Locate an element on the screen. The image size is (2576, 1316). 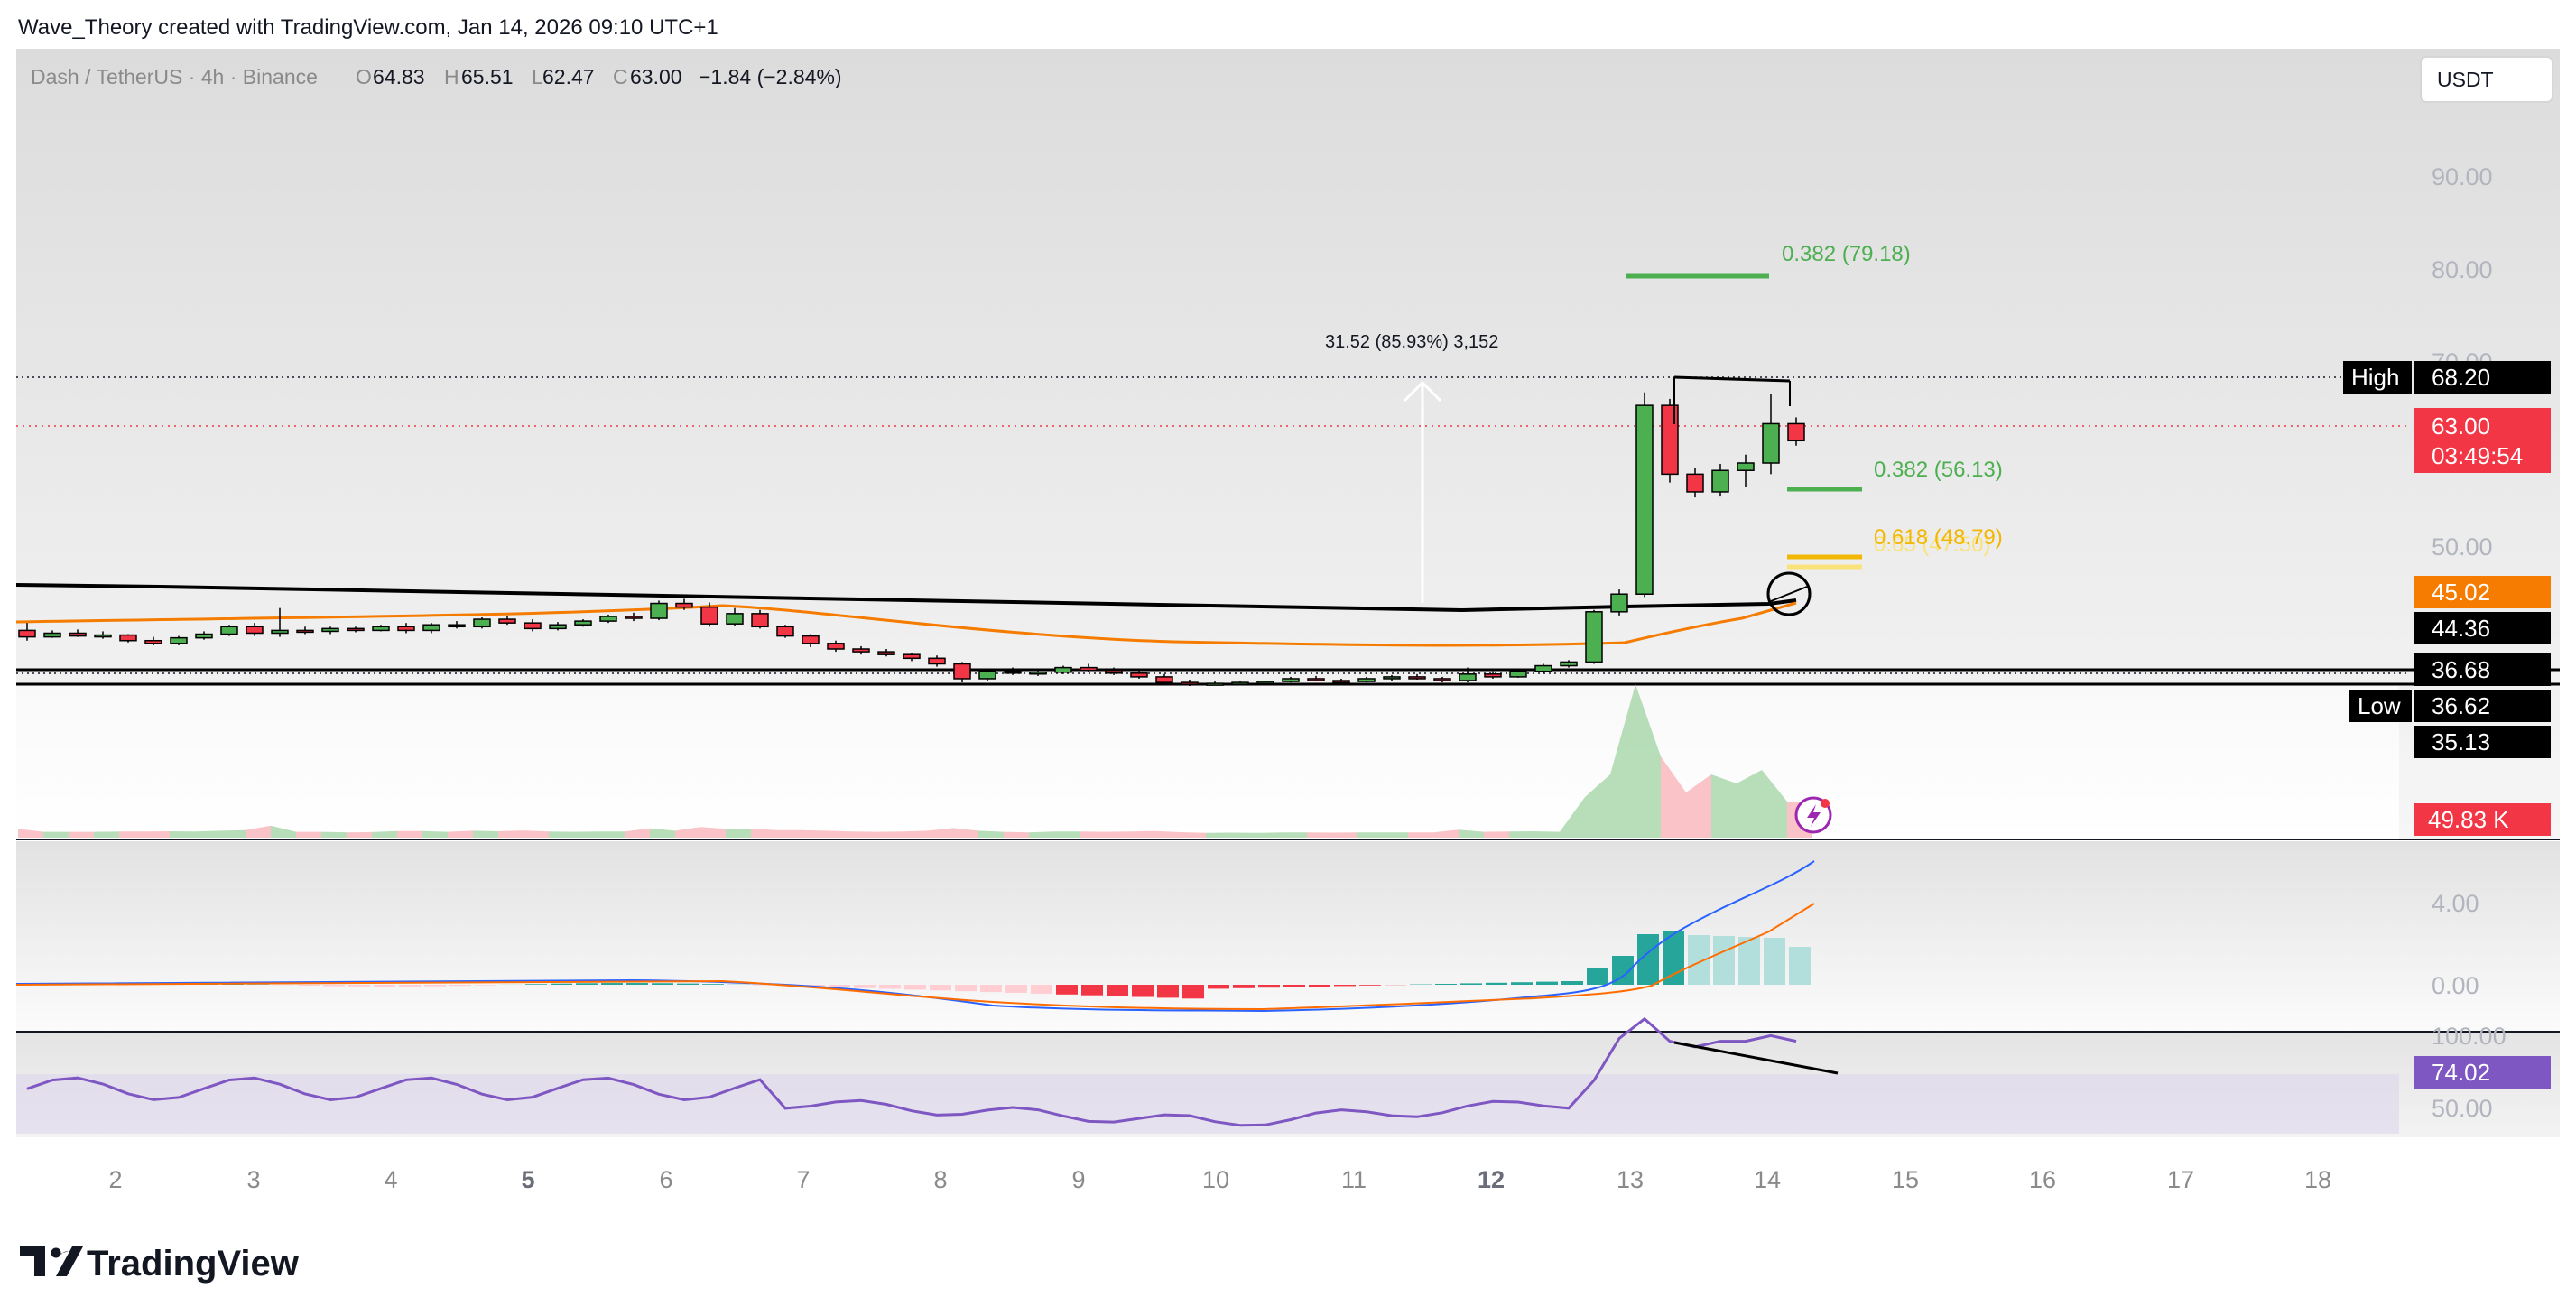
currency-button: USDT is located at coordinates (2487, 79).